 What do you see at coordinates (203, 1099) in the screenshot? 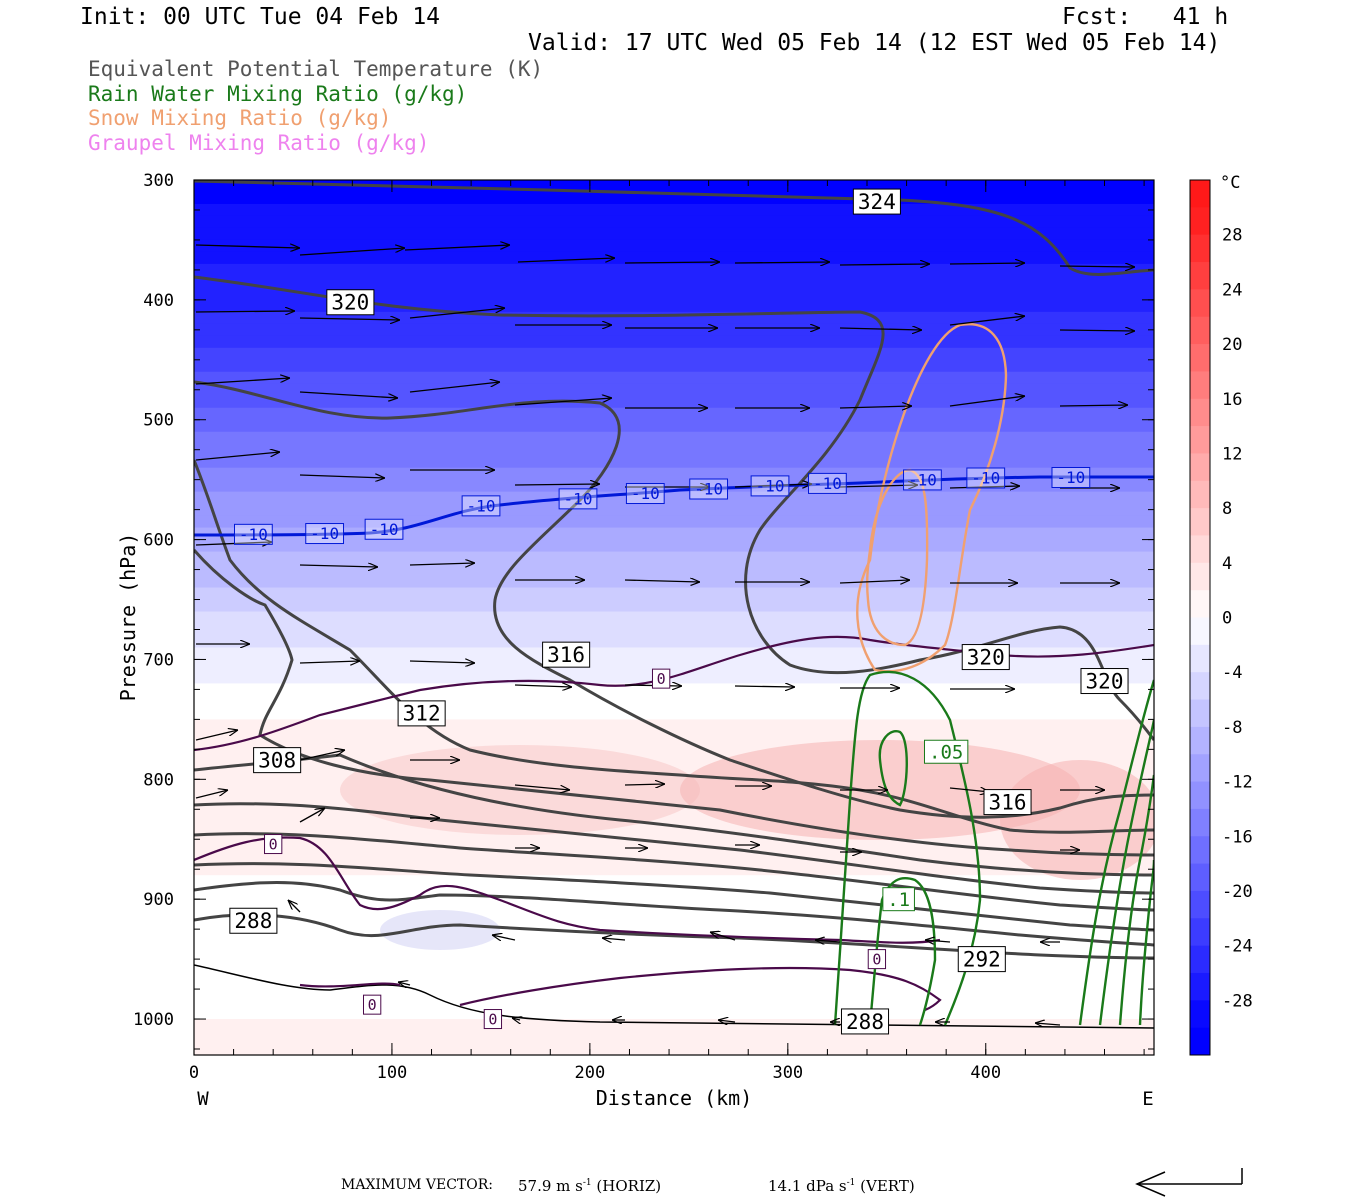
I see `x-left-label: W` at bounding box center [203, 1099].